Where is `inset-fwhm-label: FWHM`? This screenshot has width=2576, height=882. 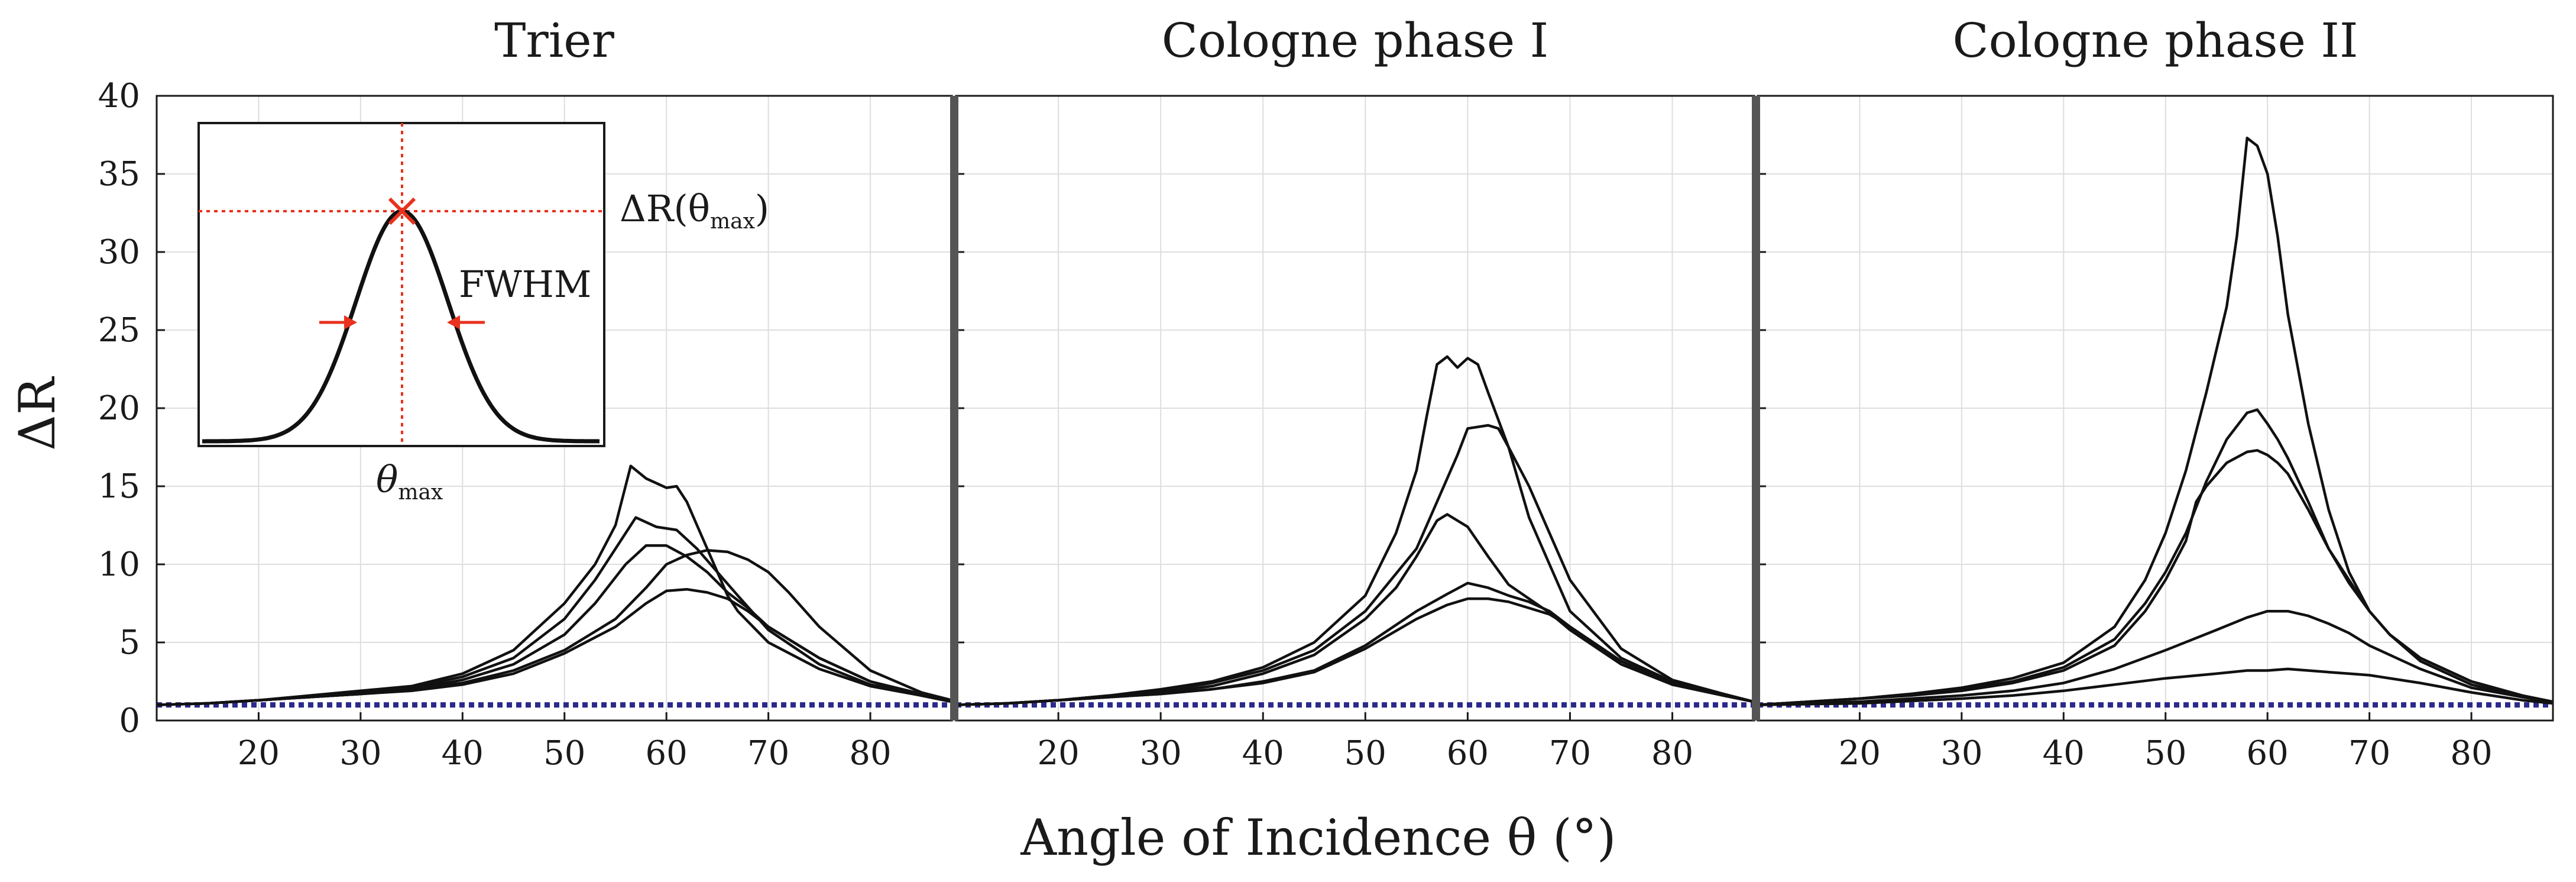 inset-fwhm-label: FWHM is located at coordinates (525, 284).